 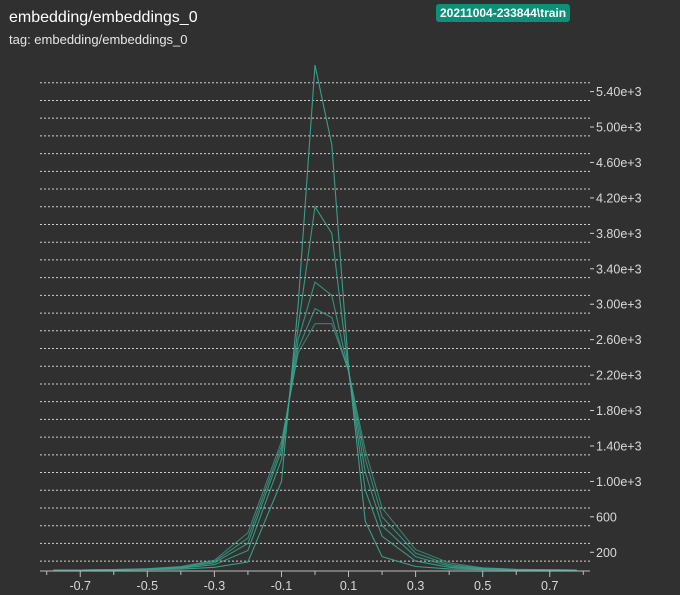 I want to click on y-tick-label: 200, so click(x=606, y=553).